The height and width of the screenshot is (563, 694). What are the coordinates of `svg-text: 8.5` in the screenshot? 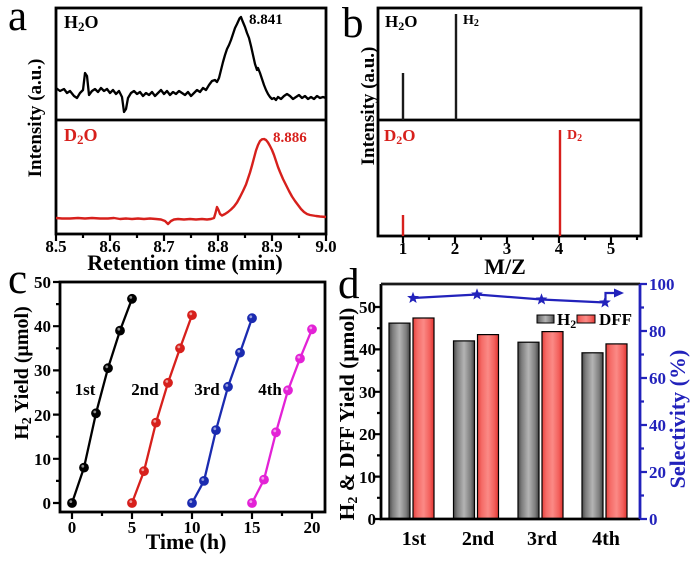 It's located at (55, 246).